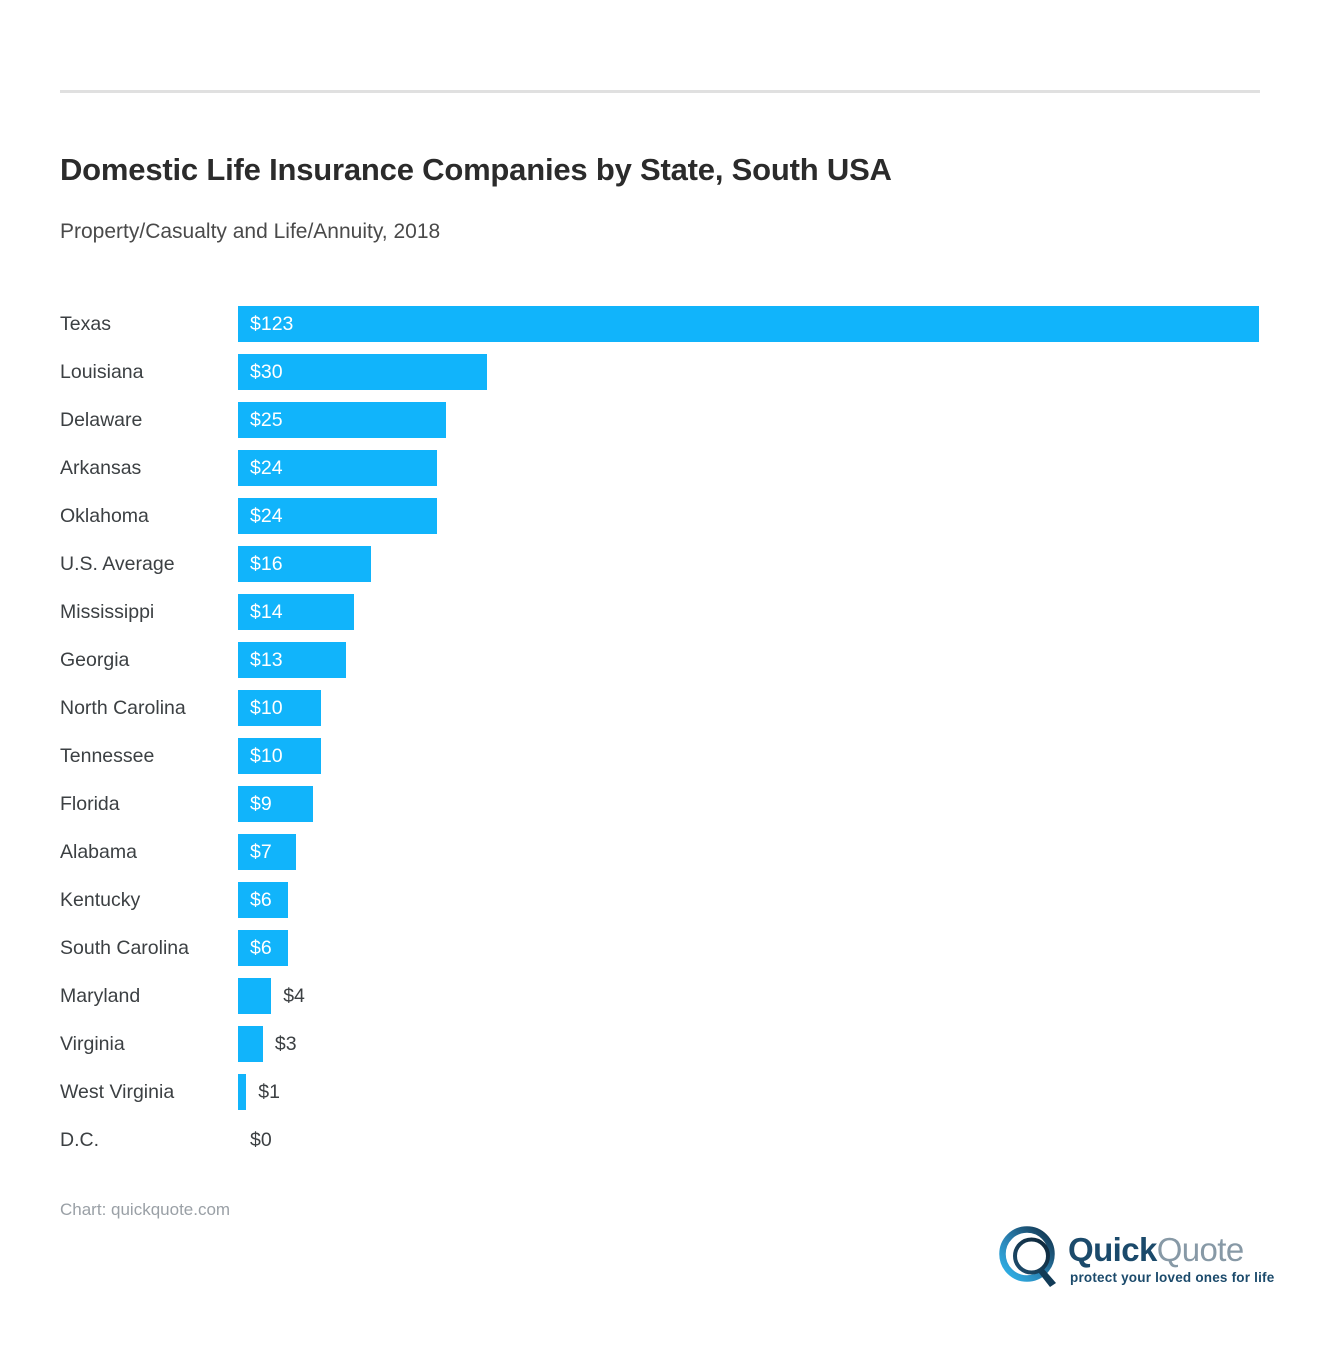 This screenshot has width=1320, height=1368. I want to click on bar-track: $3, so click(779, 1044).